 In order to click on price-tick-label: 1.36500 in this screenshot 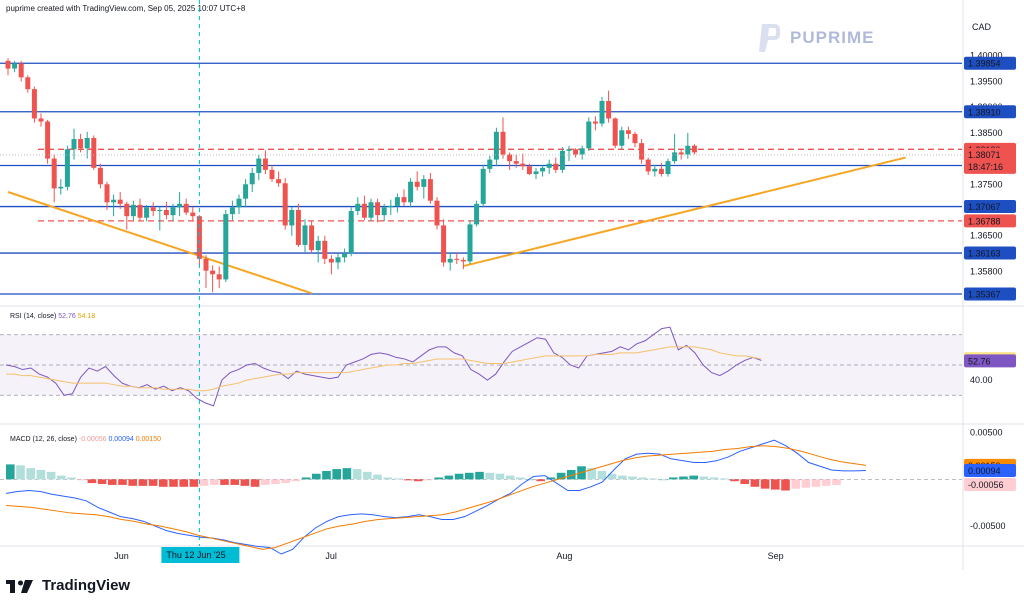, I will do `click(986, 236)`.